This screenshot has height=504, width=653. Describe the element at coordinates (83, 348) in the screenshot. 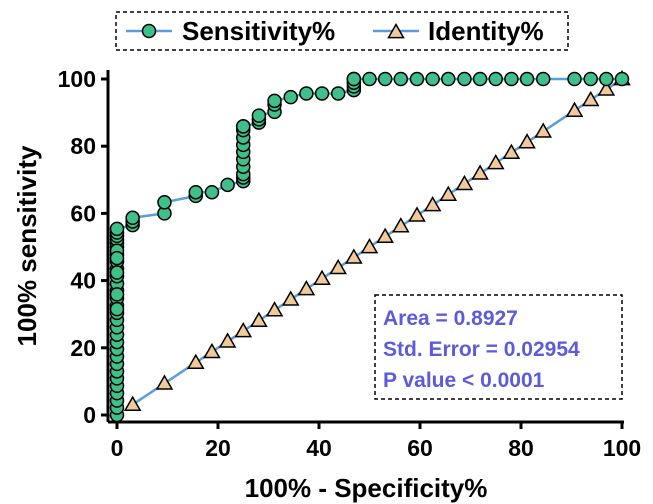

I see `y-tick-label: 20` at that location.